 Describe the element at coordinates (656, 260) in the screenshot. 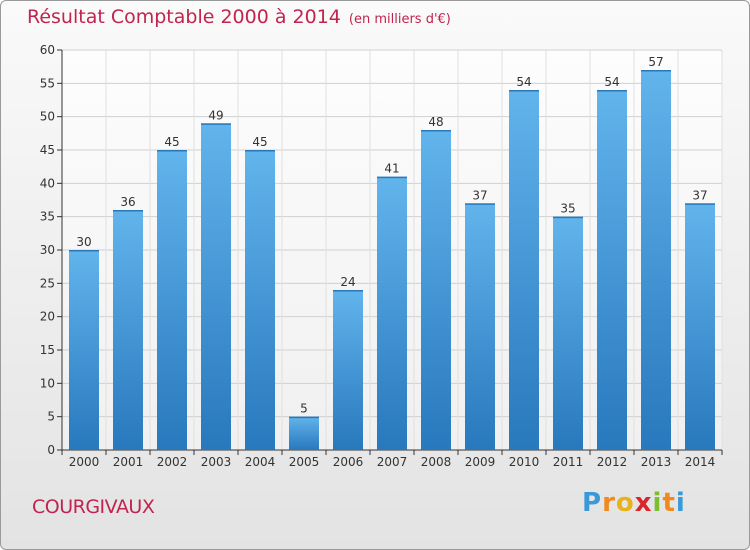

I see `bar-2013` at that location.